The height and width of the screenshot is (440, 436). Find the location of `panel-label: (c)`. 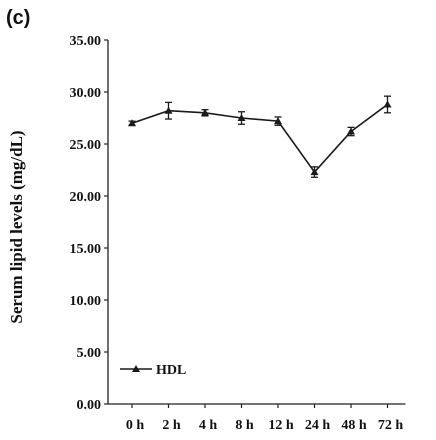

panel-label: (c) is located at coordinates (18, 18).